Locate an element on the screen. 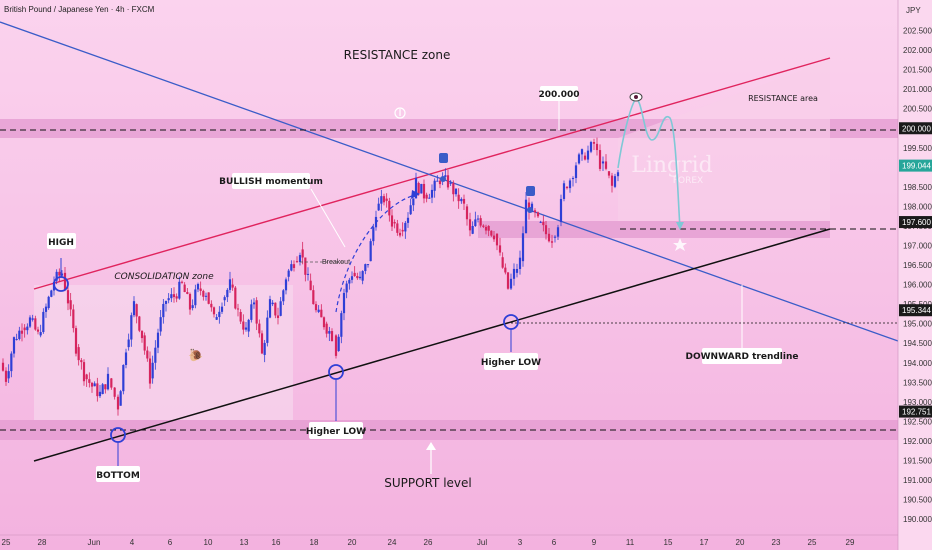 This screenshot has width=932, height=550. x-tick-label: 28 is located at coordinates (42, 542).